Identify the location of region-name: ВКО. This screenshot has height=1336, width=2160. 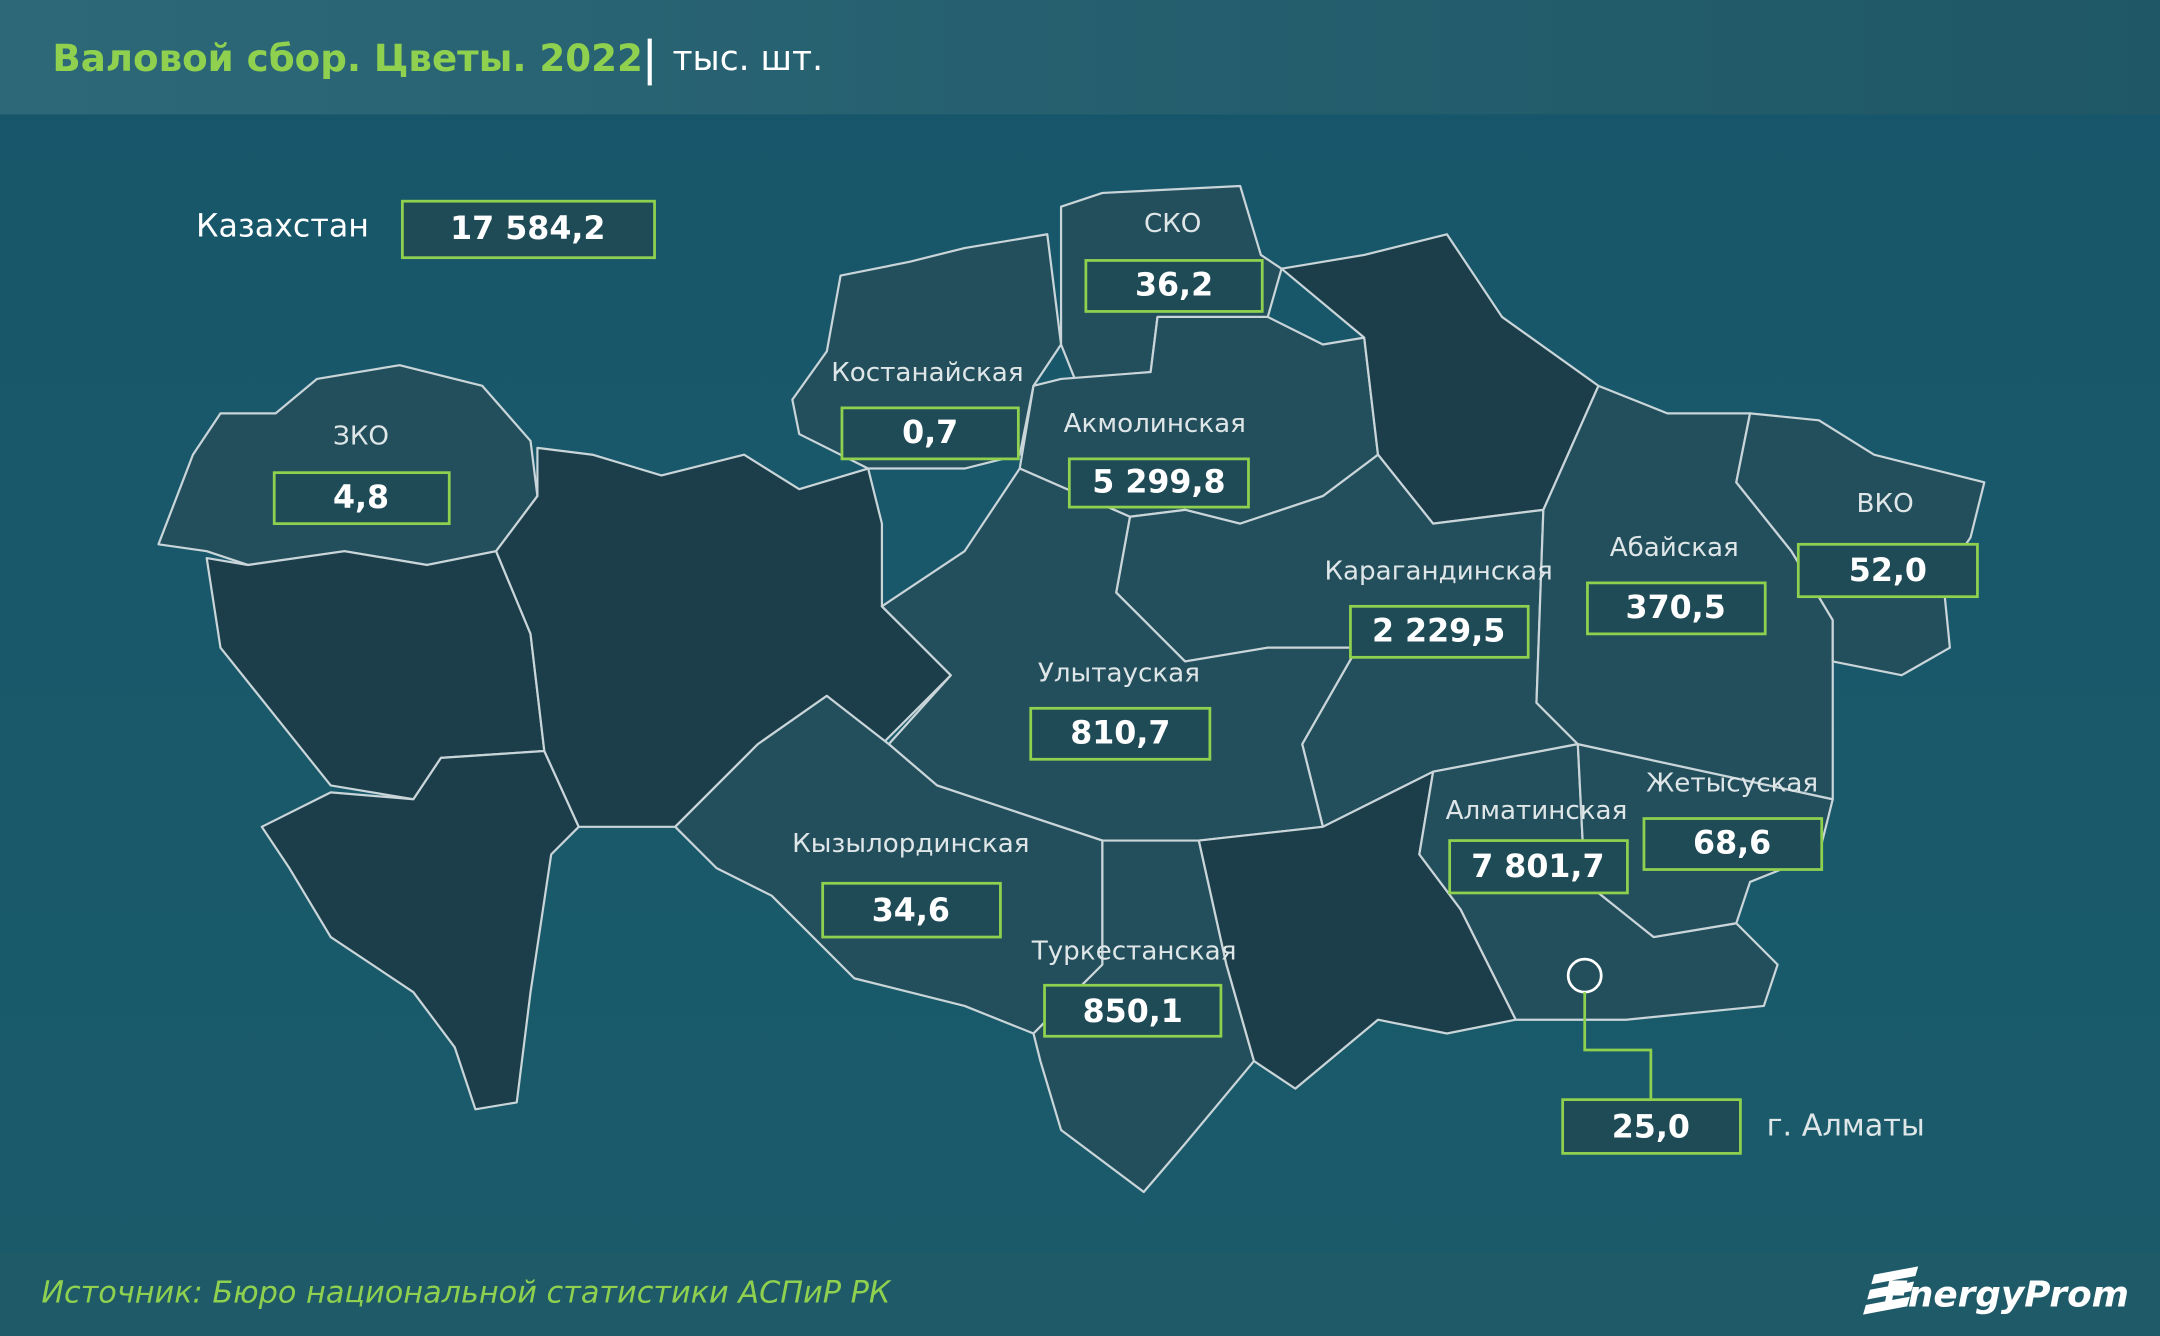
(1885, 504).